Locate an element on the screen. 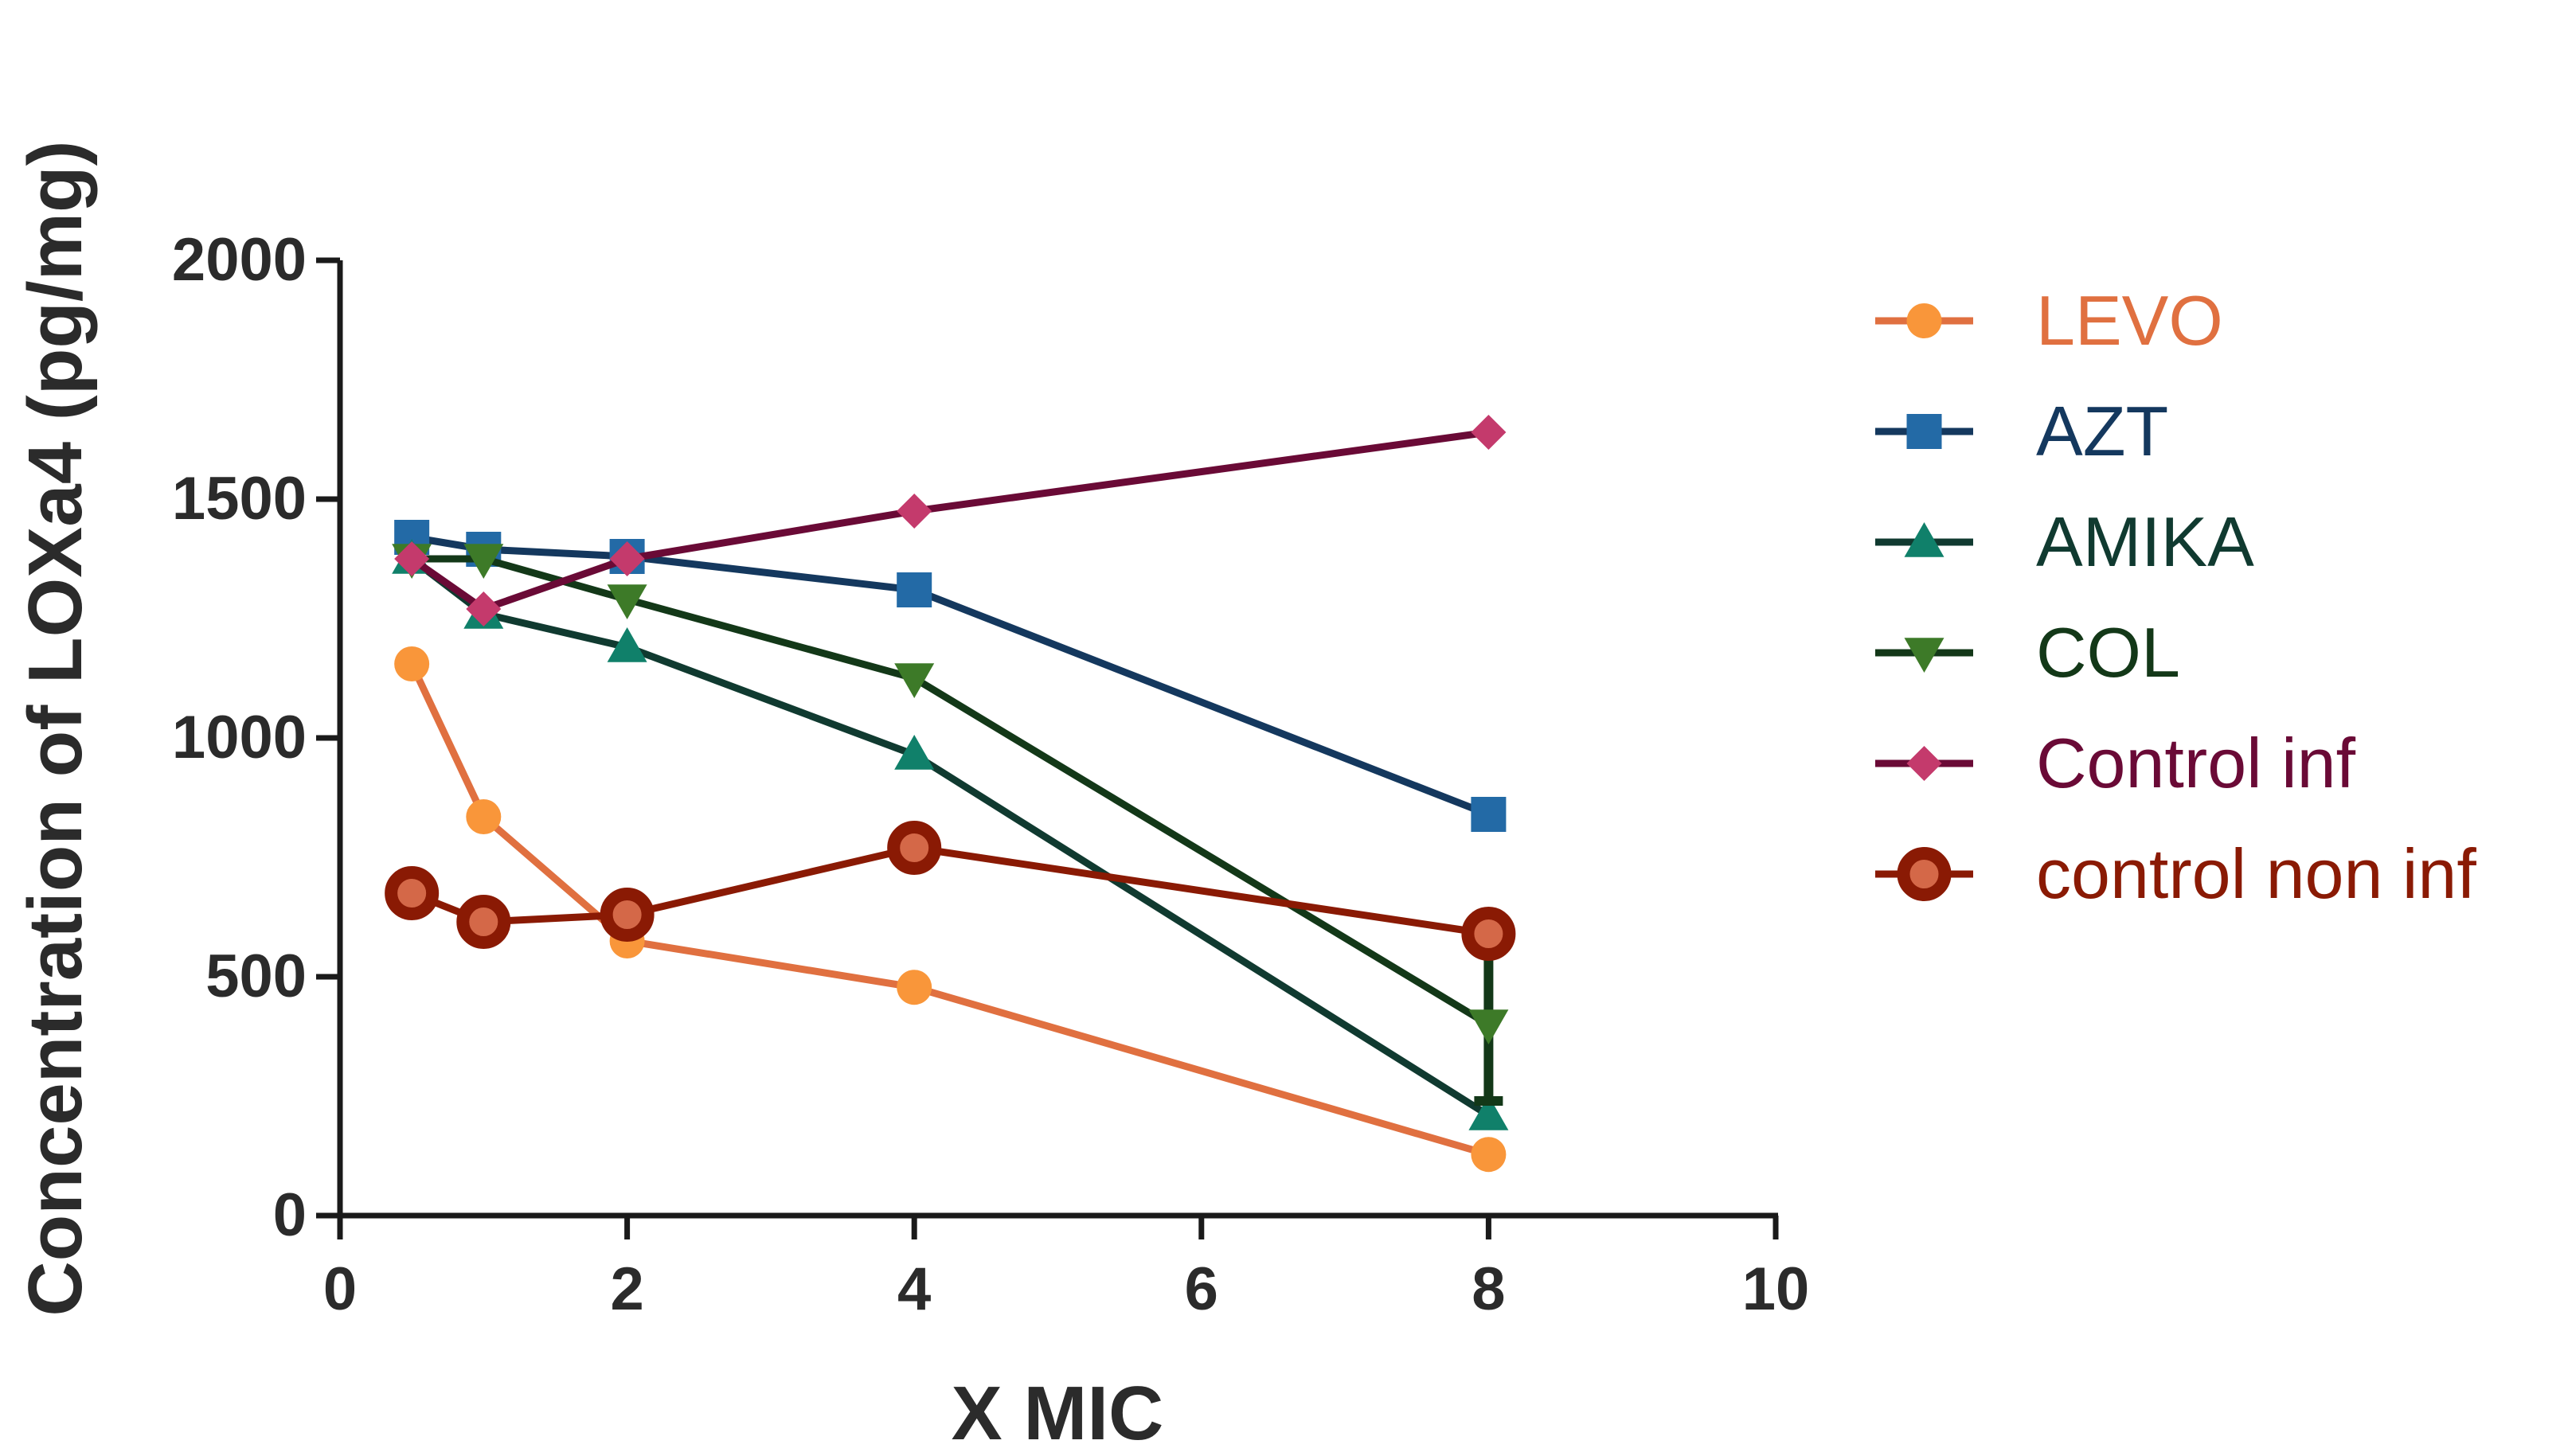 The width and height of the screenshot is (2564, 1456). x-axis-title: X MIC is located at coordinates (1058, 1413).